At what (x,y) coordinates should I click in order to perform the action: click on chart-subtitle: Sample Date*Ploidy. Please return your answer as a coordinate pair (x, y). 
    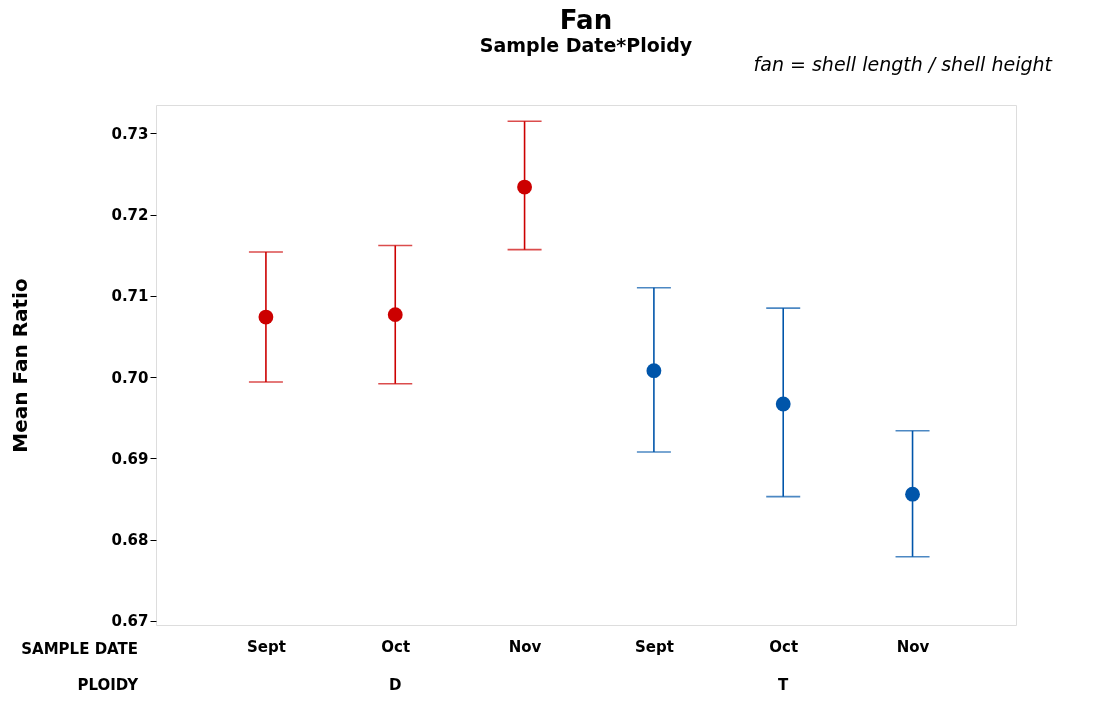
    Looking at the image, I should click on (586, 45).